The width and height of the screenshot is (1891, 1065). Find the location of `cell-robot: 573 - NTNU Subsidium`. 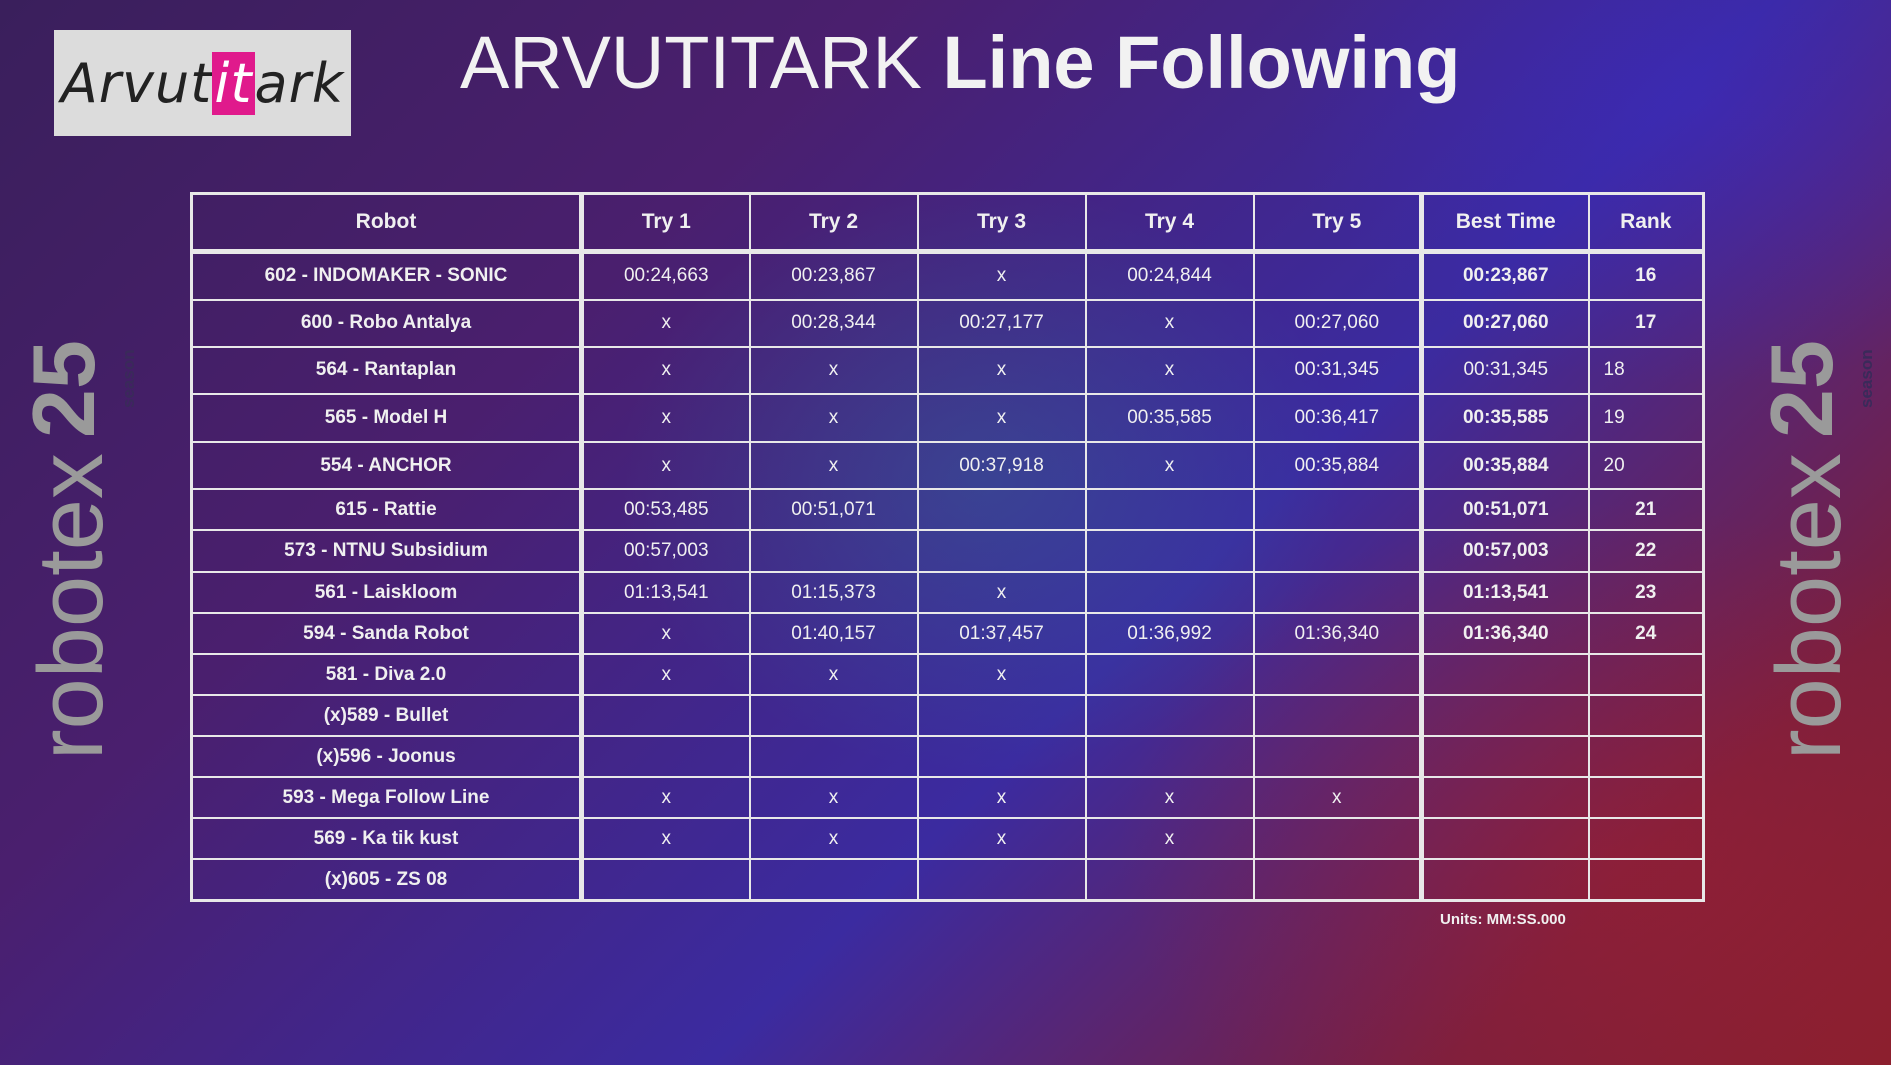

cell-robot: 573 - NTNU Subsidium is located at coordinates (386, 551).